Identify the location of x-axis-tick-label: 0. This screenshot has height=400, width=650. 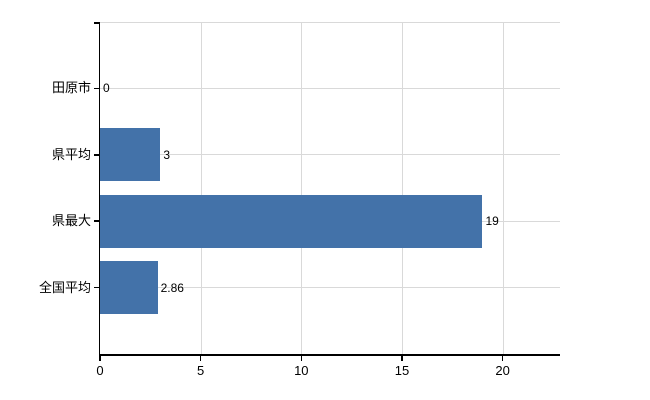
(100, 370).